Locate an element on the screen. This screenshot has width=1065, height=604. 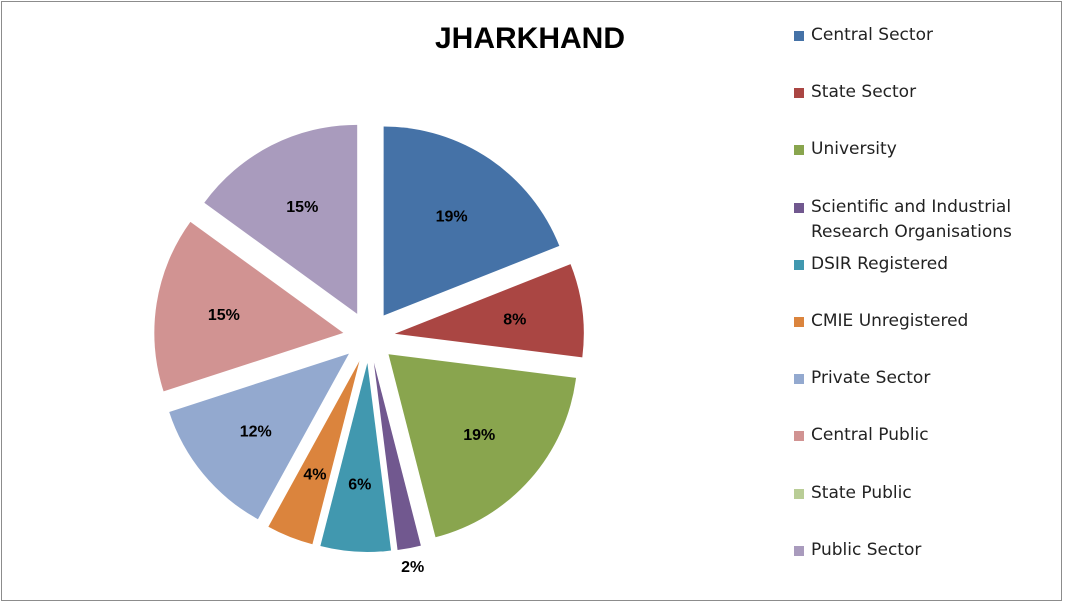
data-label: 6% is located at coordinates (359, 485).